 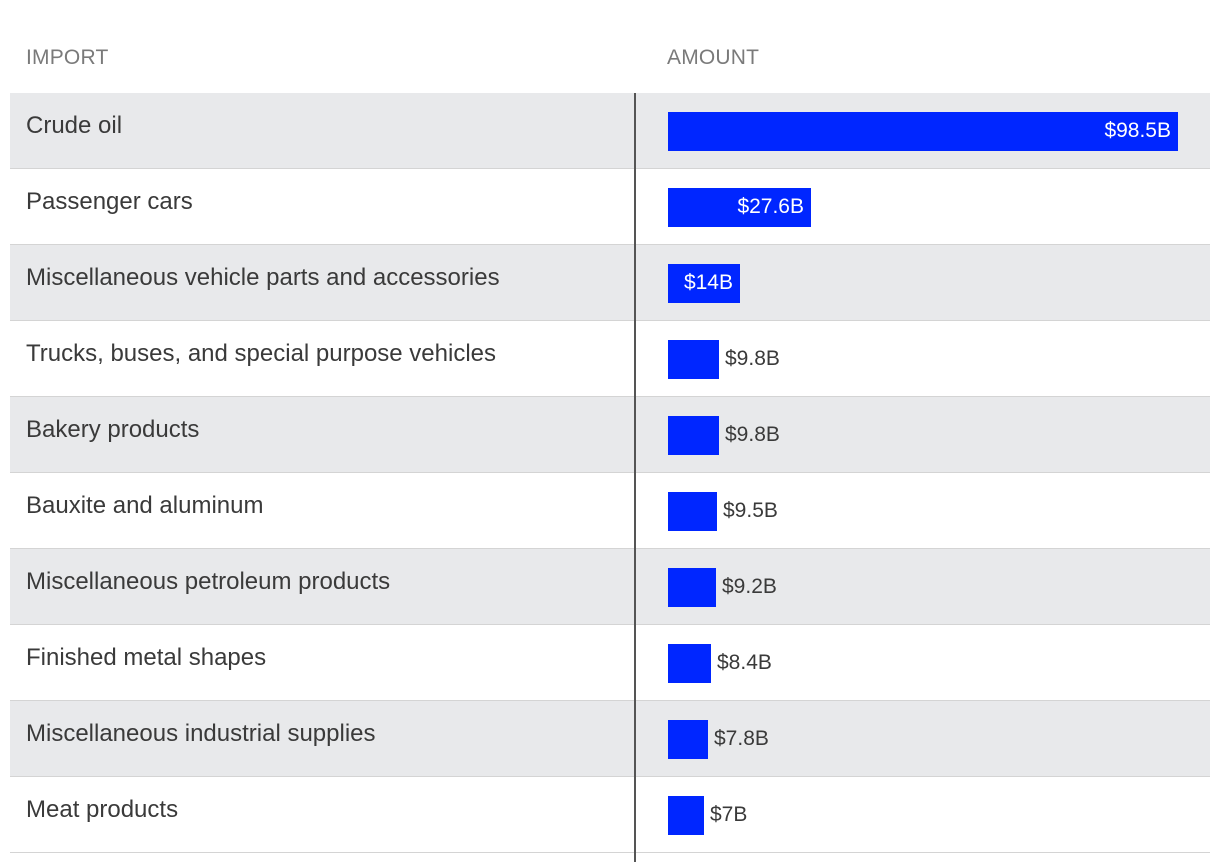 I want to click on import-label: Crude oil, so click(x=74, y=125).